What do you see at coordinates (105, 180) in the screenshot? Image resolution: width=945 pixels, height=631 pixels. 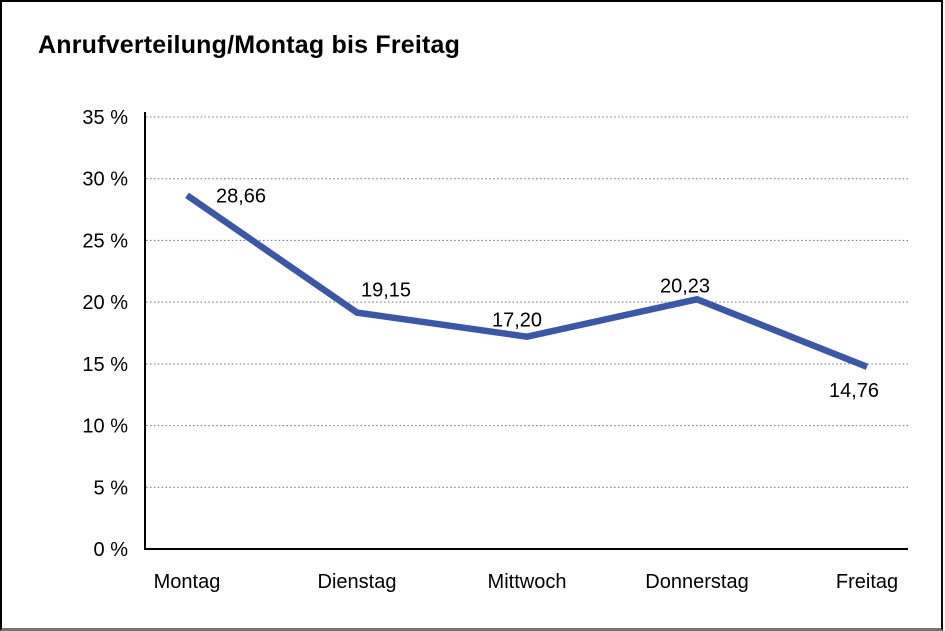 I see `y-tick-label: 30 %` at bounding box center [105, 180].